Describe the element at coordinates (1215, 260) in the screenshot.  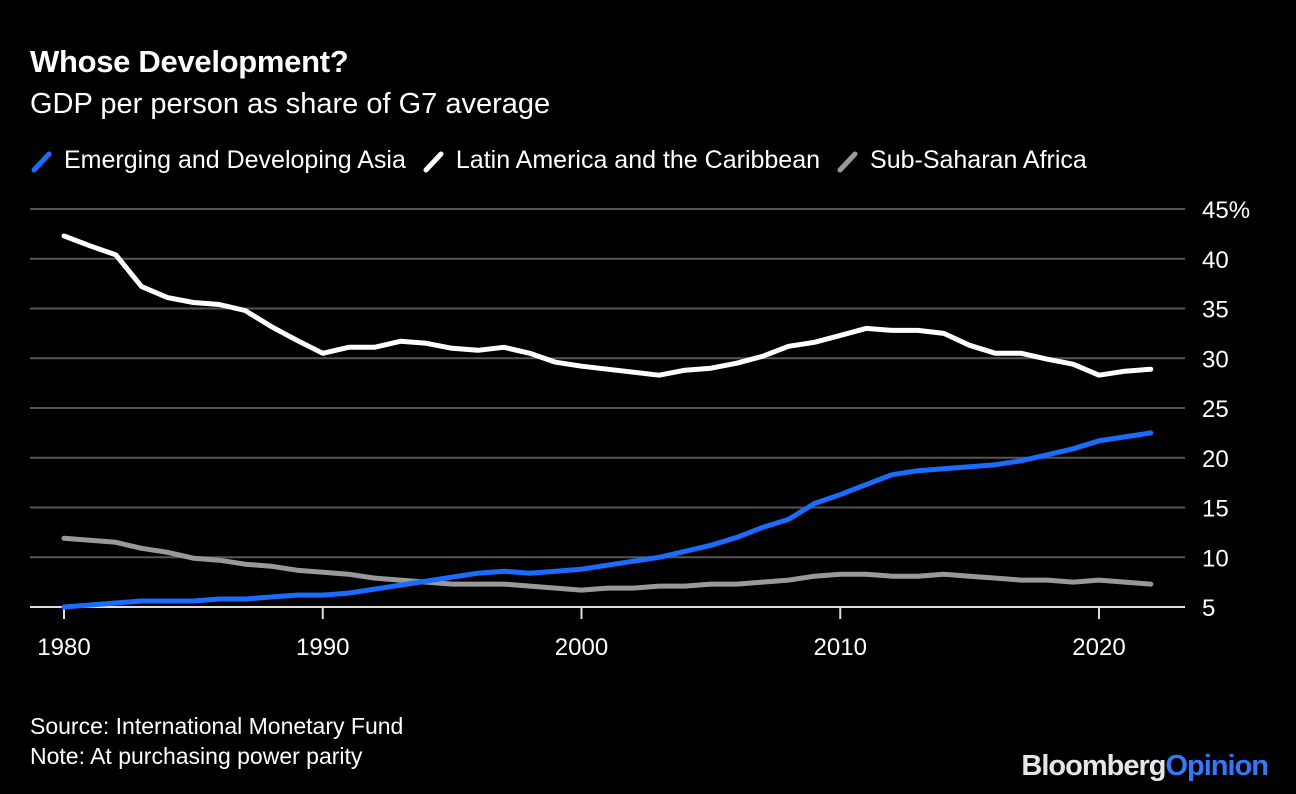
I see `y-tick-label: 40` at that location.